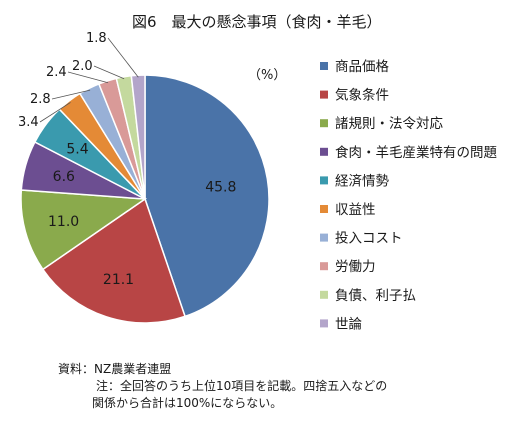  Describe the element at coordinates (267, 75) in the screenshot. I see `unit-label: （%）` at that location.